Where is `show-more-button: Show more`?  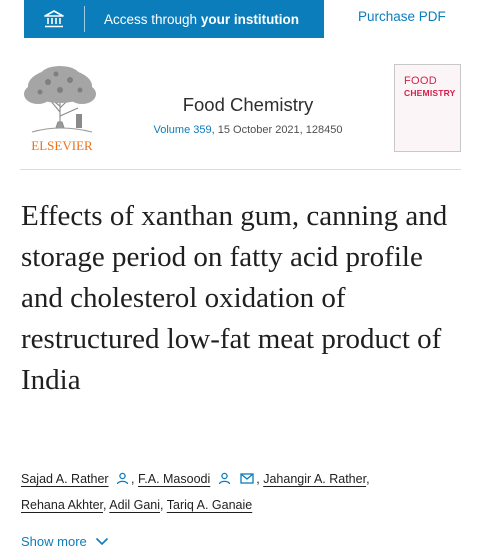 show-more-button: Show more is located at coordinates (65, 541).